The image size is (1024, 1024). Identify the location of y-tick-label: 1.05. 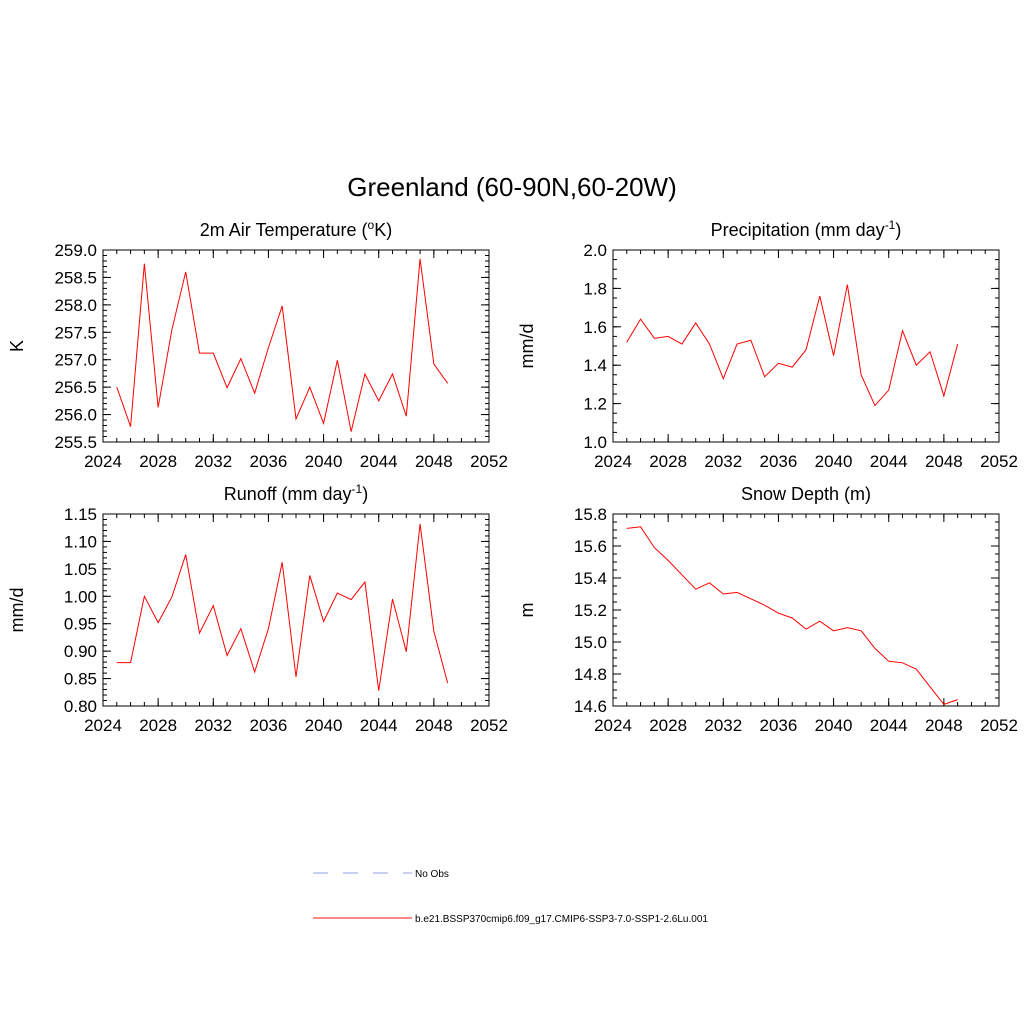
(80, 569).